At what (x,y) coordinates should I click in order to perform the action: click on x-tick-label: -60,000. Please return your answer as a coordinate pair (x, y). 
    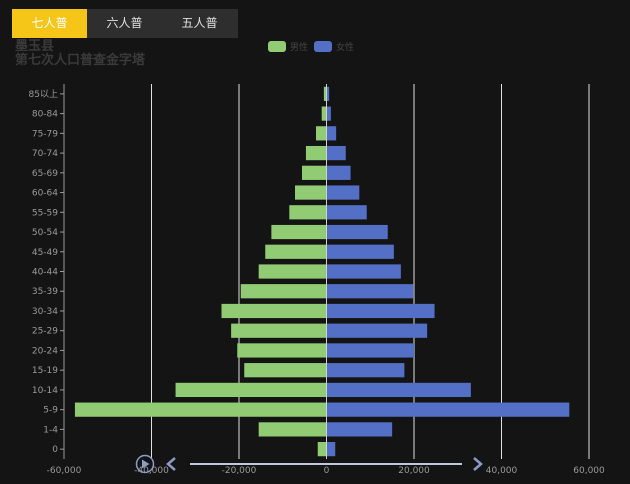
    Looking at the image, I should click on (64, 471).